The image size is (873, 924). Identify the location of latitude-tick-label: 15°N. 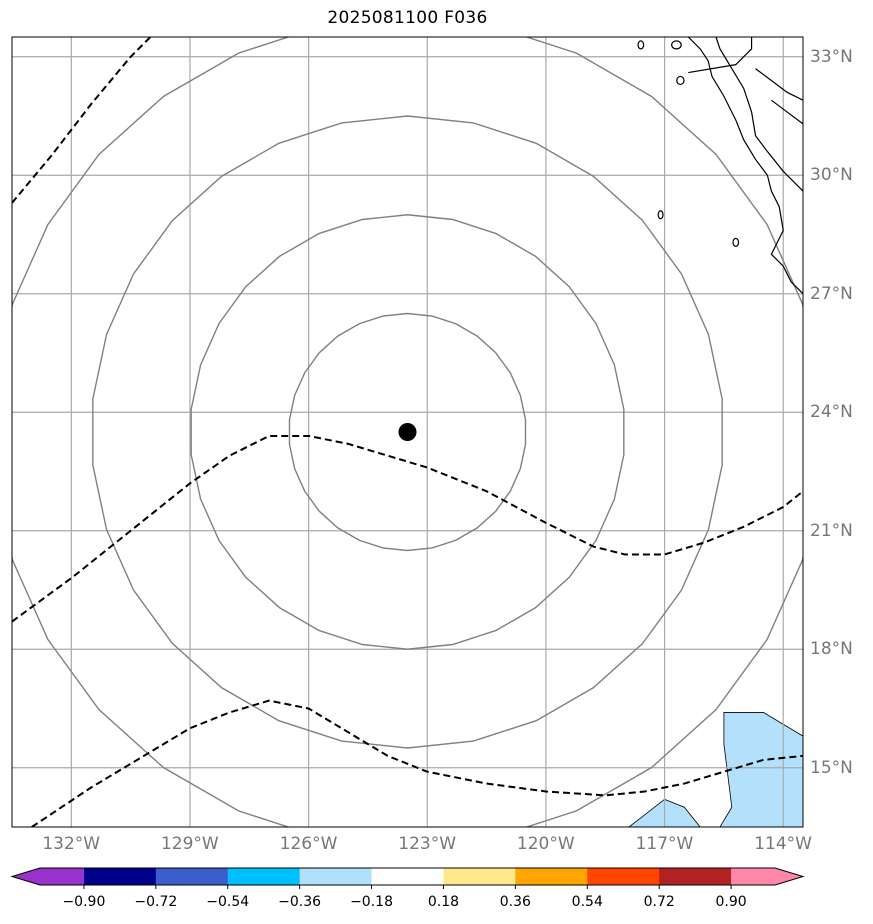
(831, 767).